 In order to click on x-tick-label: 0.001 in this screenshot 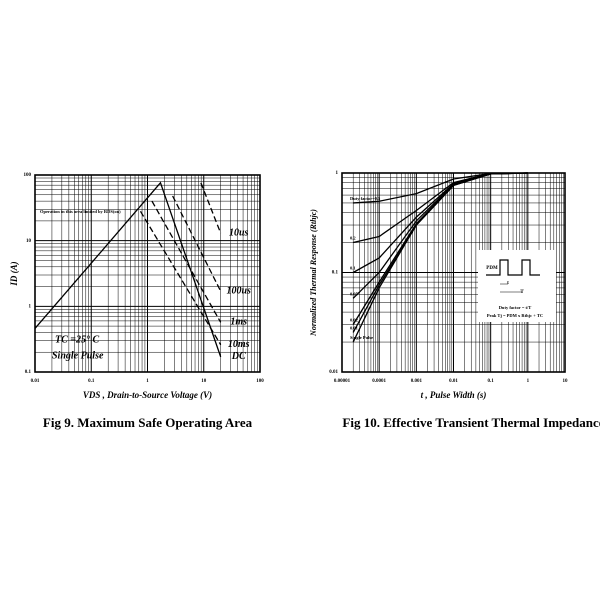, I will do `click(417, 381)`.